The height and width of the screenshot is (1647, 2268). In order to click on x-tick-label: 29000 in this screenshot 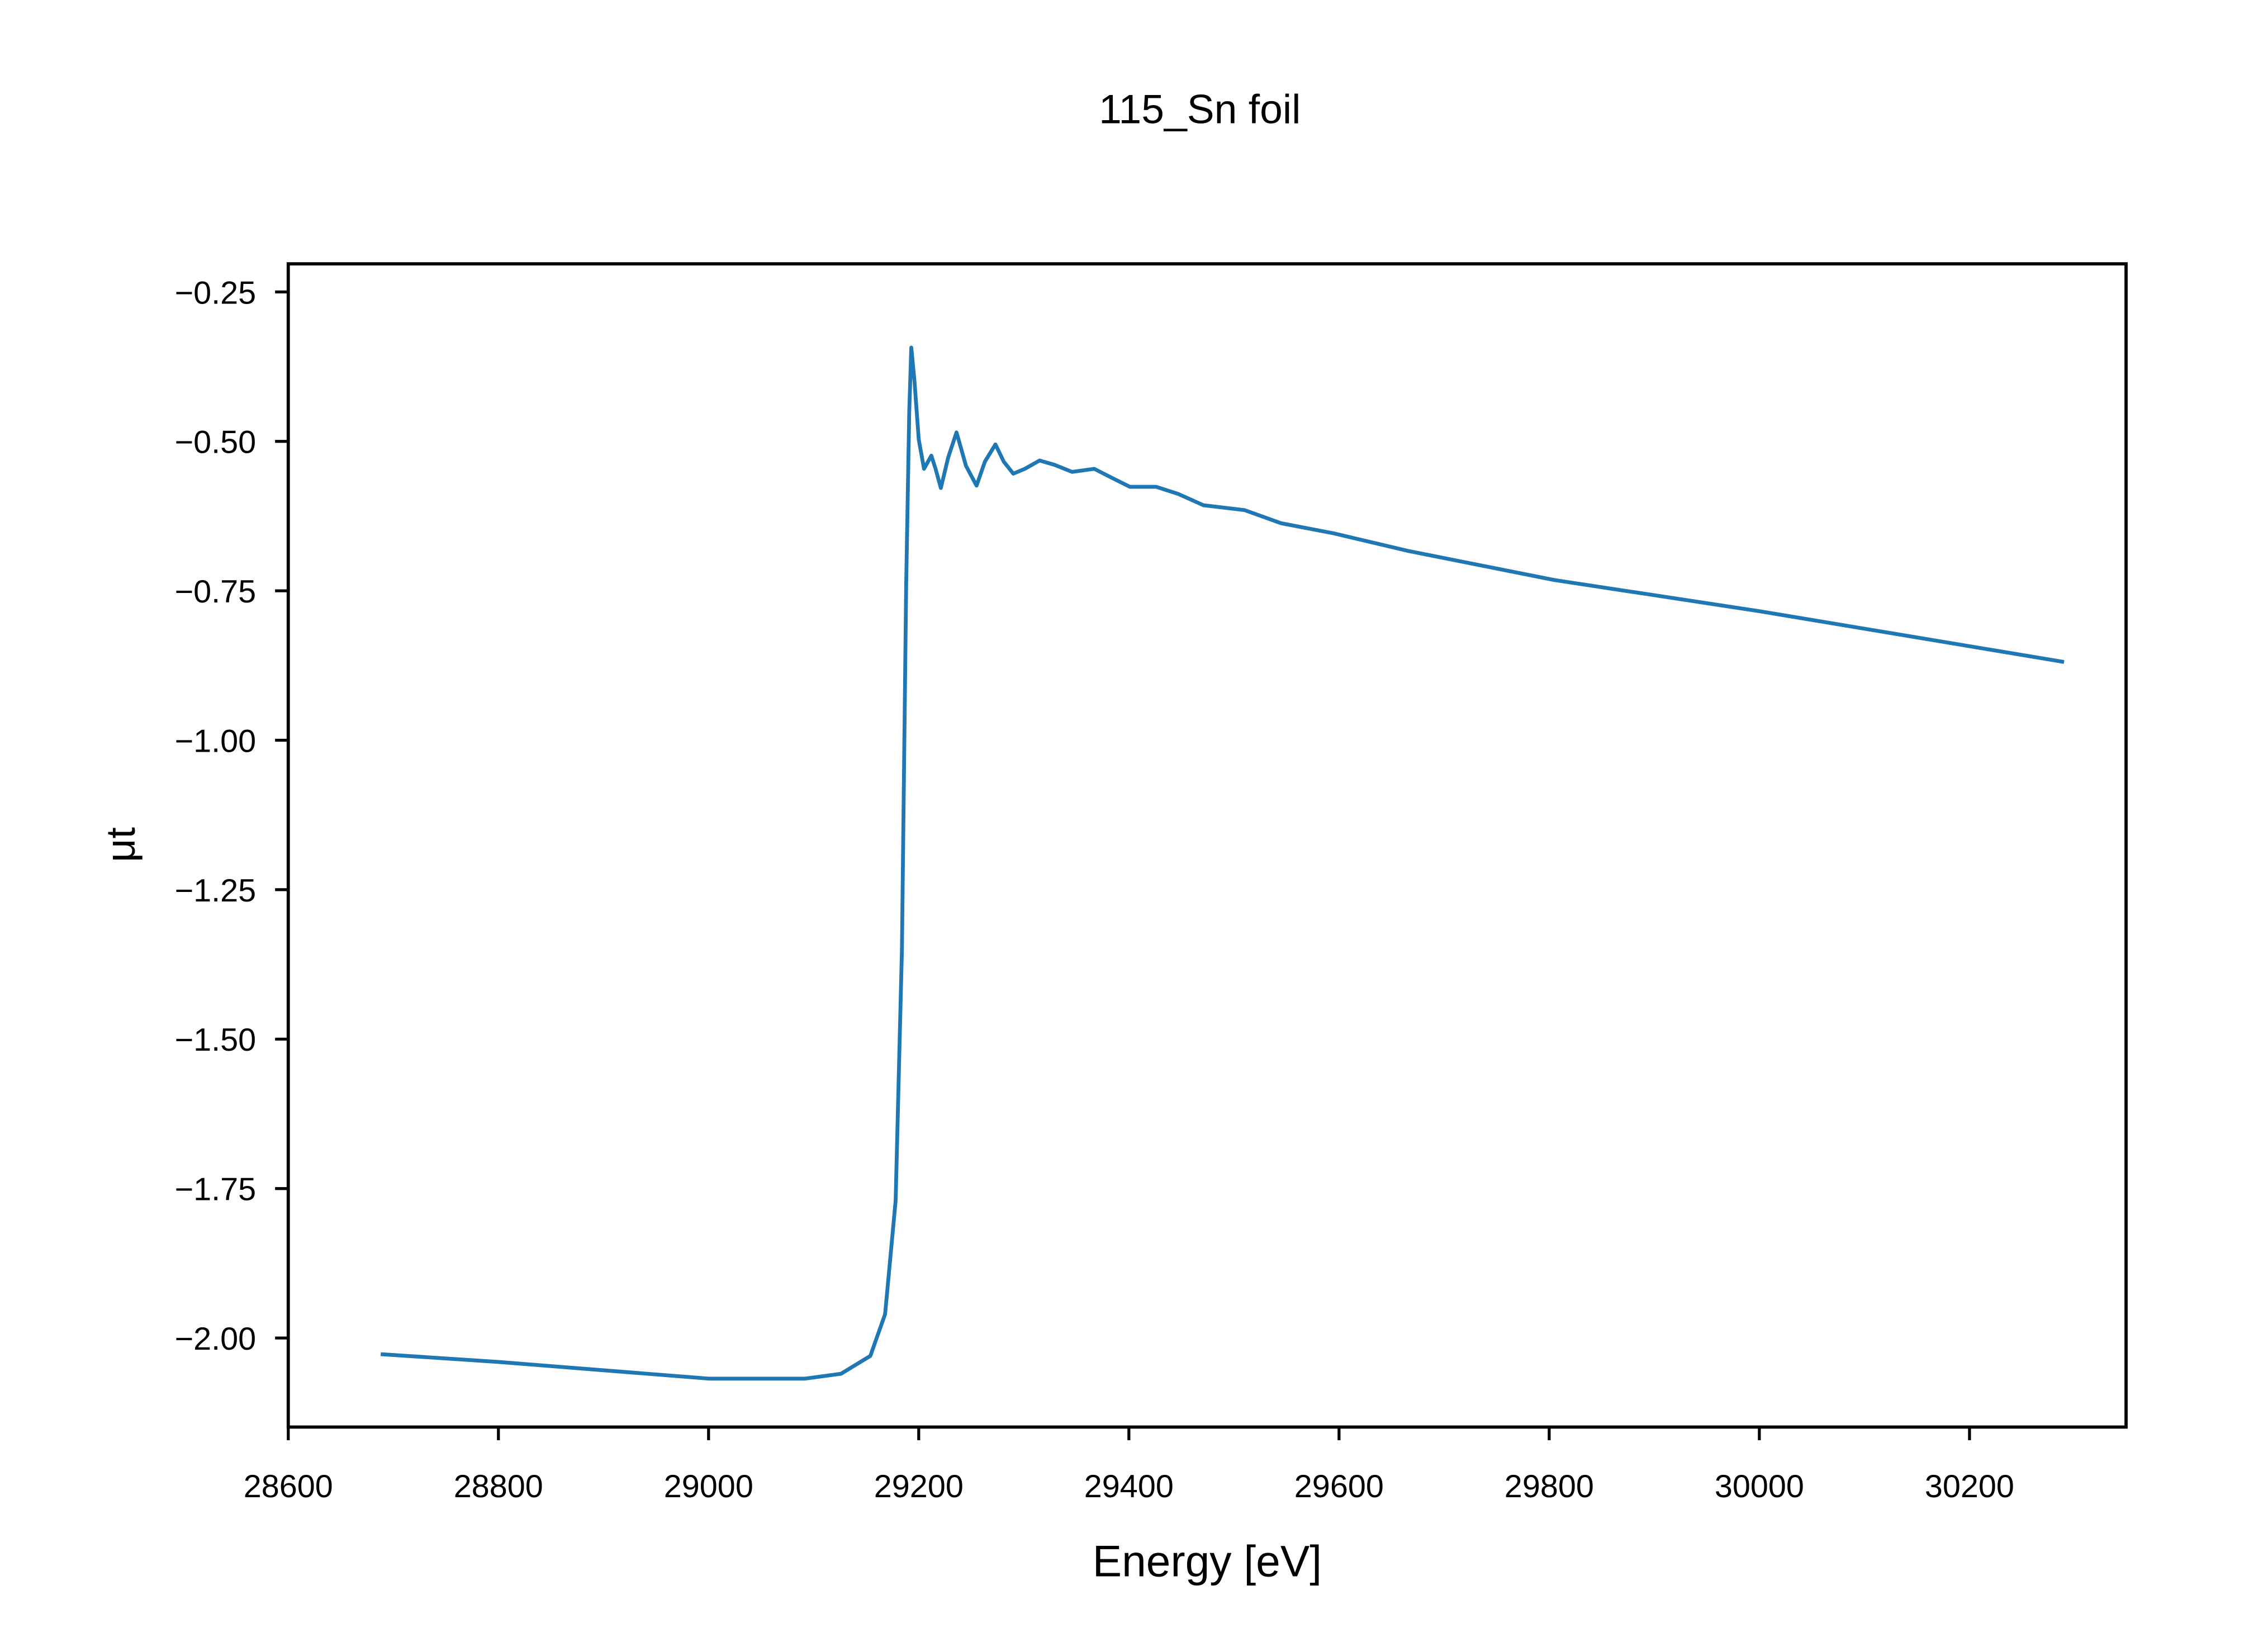, I will do `click(708, 1486)`.